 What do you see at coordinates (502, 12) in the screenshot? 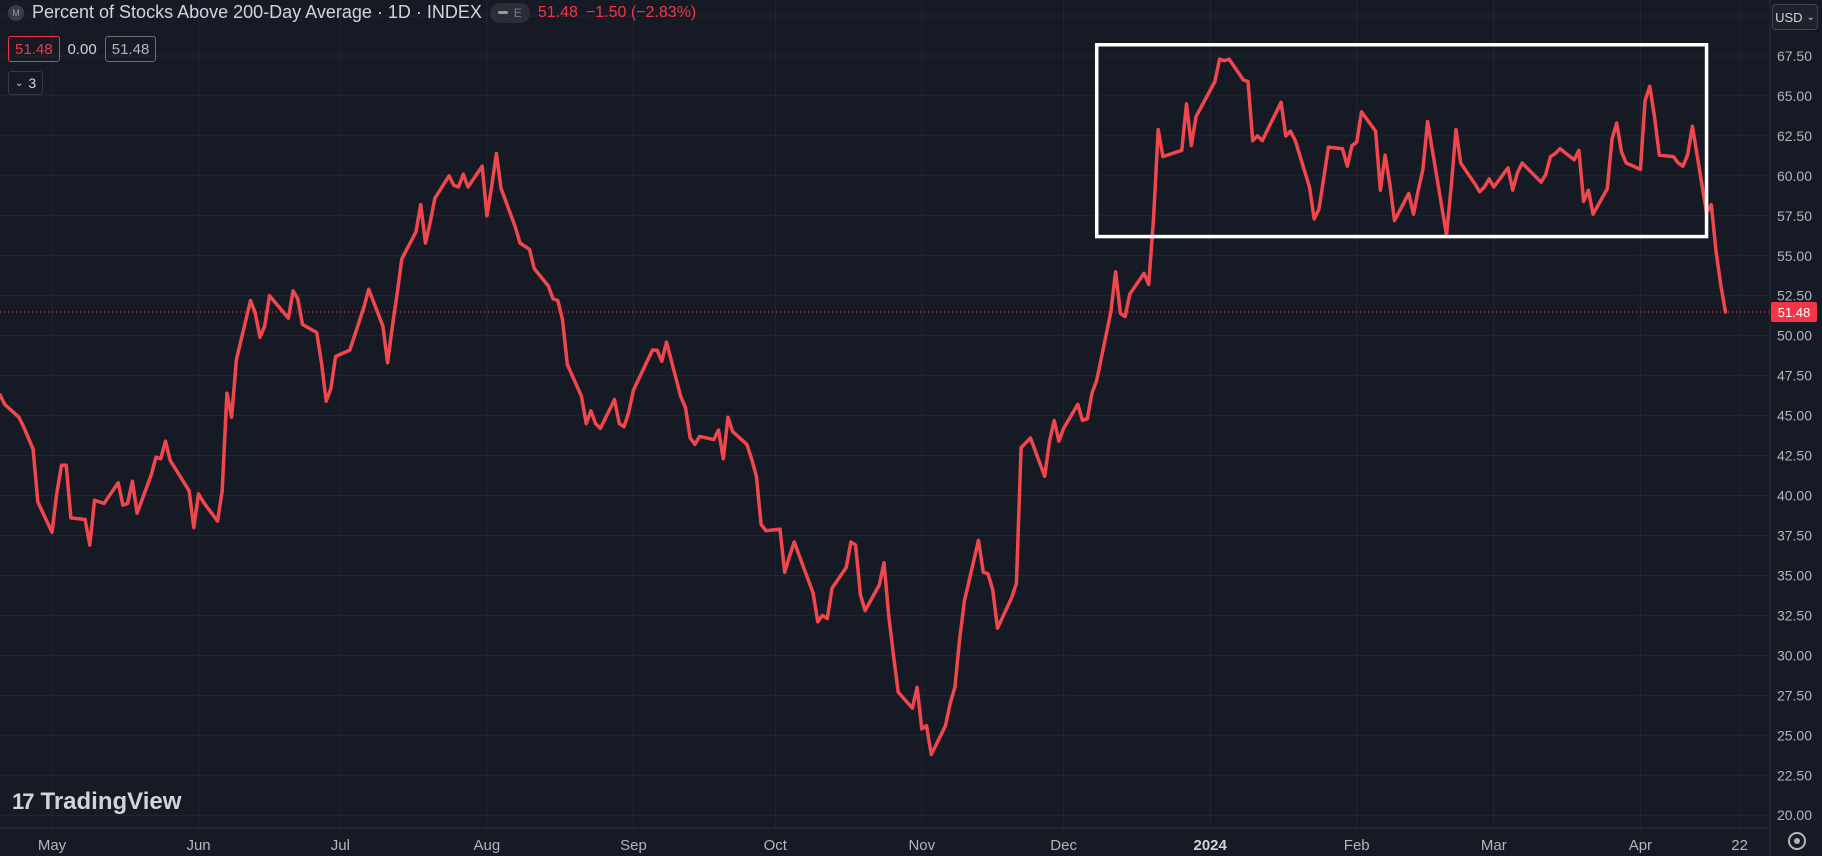
I see `dash-icon` at bounding box center [502, 12].